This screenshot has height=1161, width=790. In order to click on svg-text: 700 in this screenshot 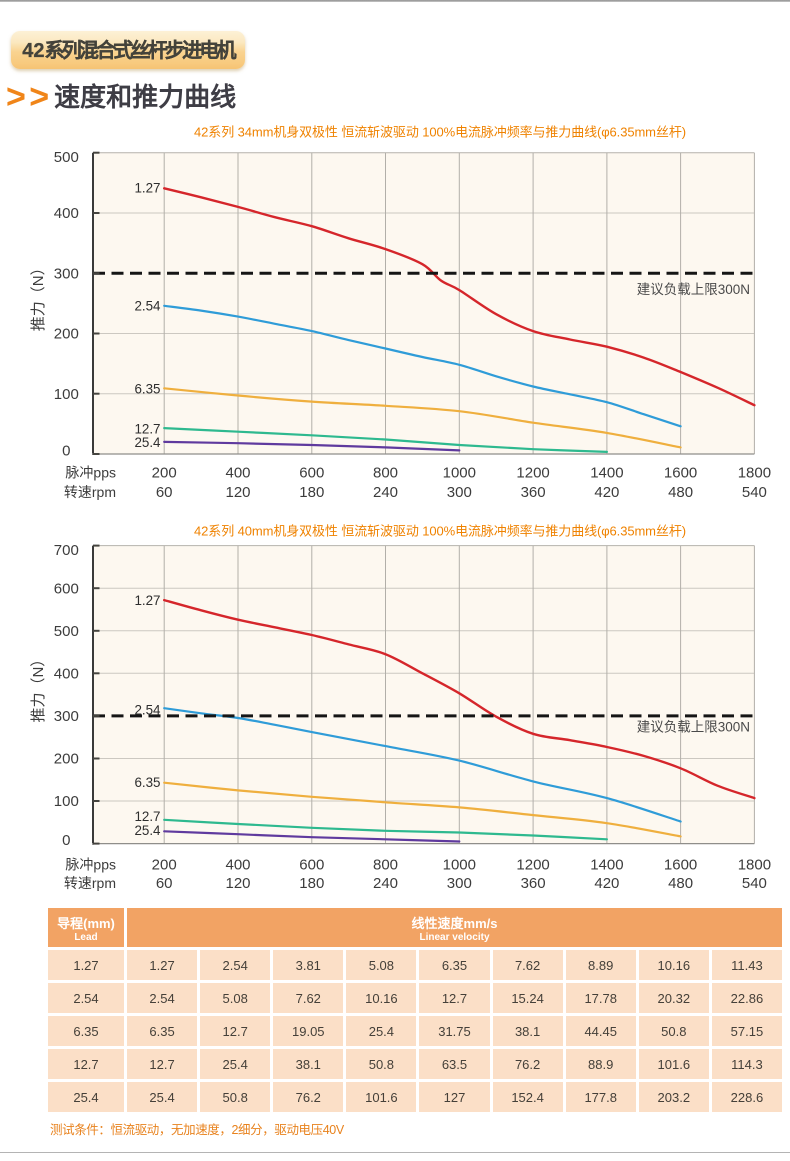, I will do `click(66, 550)`.